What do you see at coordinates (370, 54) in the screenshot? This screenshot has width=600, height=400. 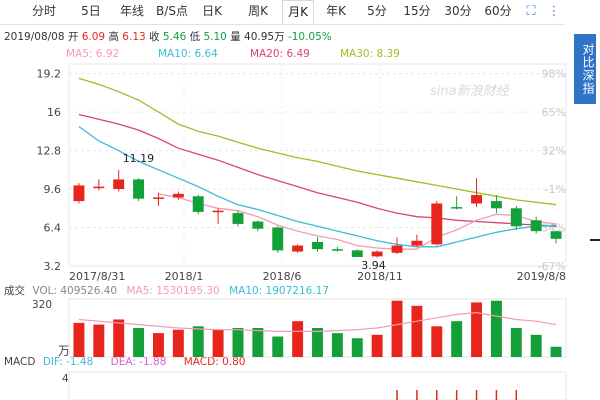 I see `ma30-legend: MA30: 8.39` at bounding box center [370, 54].